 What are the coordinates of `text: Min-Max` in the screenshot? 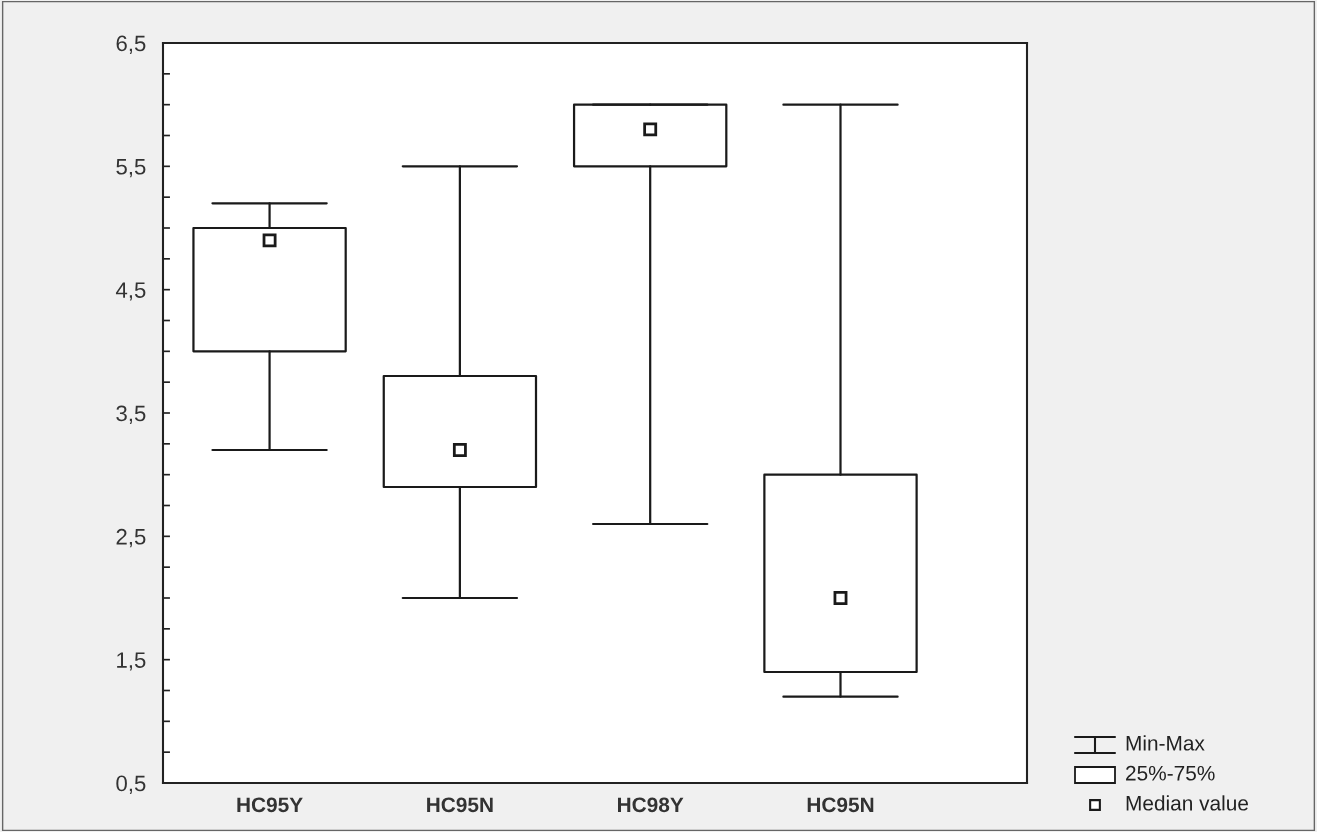 It's located at (1165, 743).